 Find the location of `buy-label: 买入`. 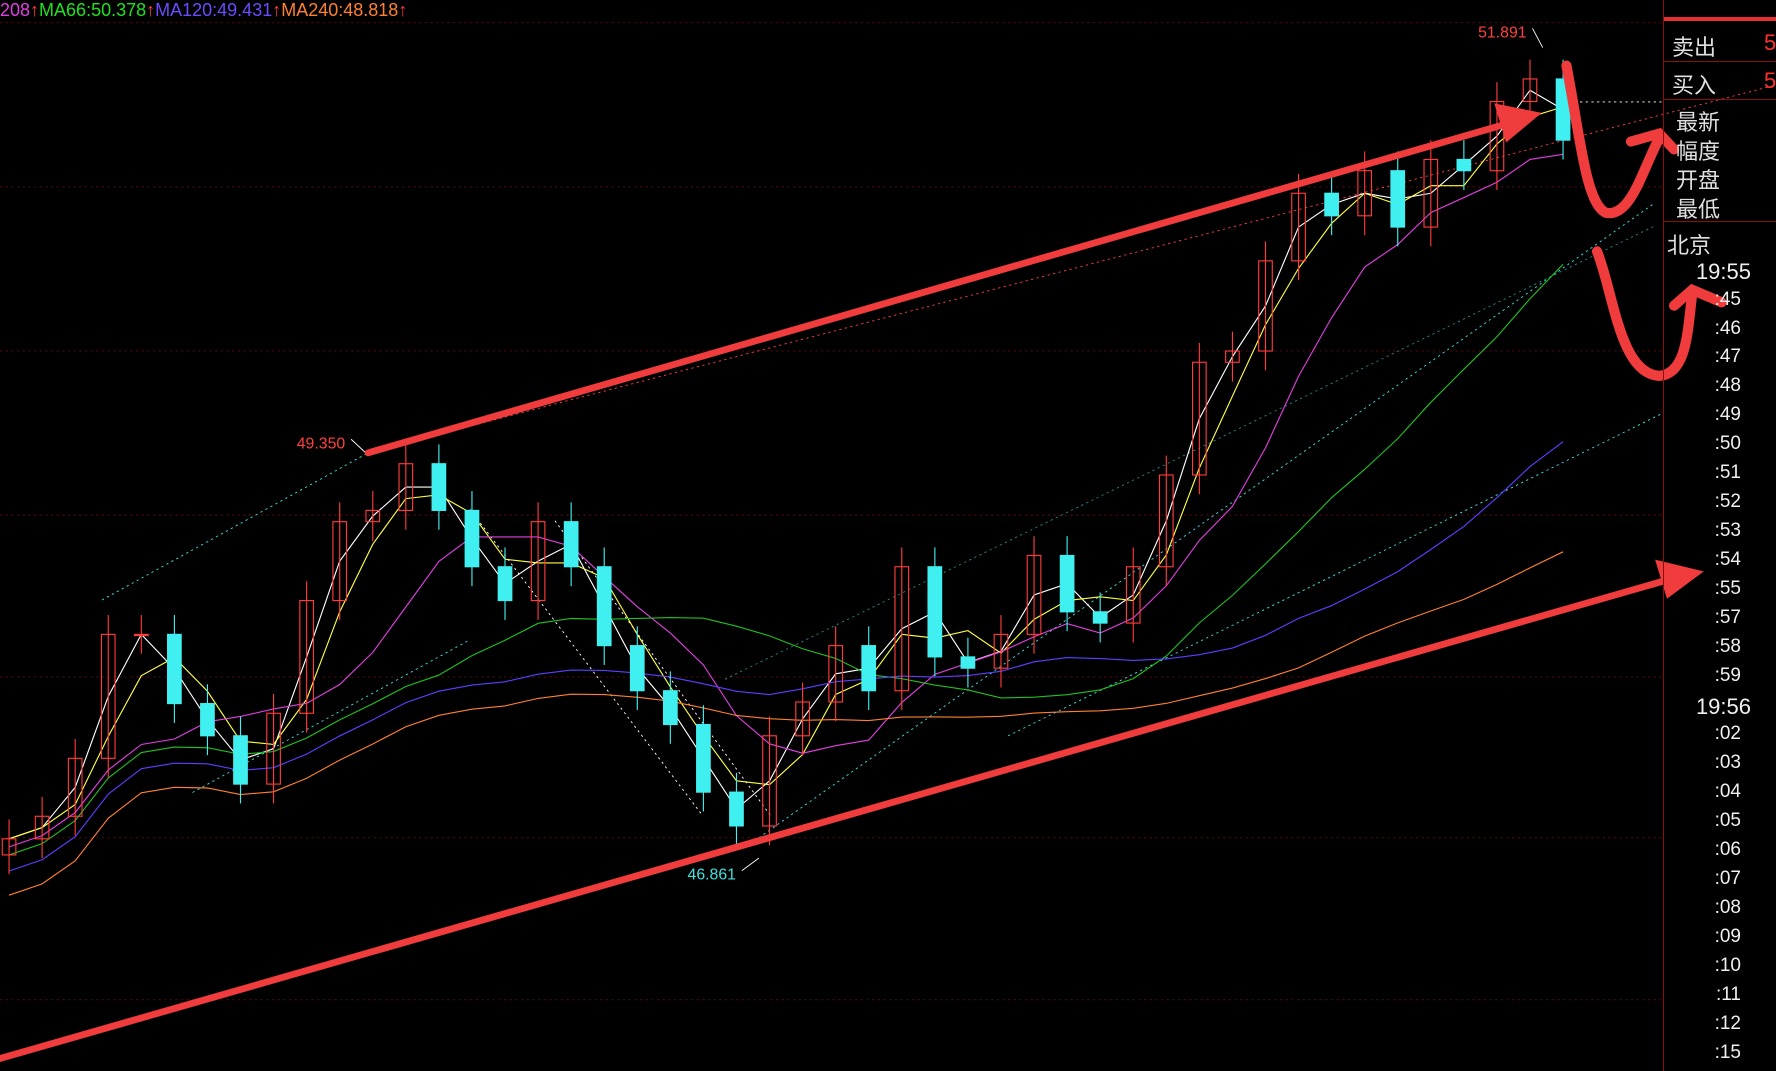

buy-label: 买入 is located at coordinates (1694, 85).